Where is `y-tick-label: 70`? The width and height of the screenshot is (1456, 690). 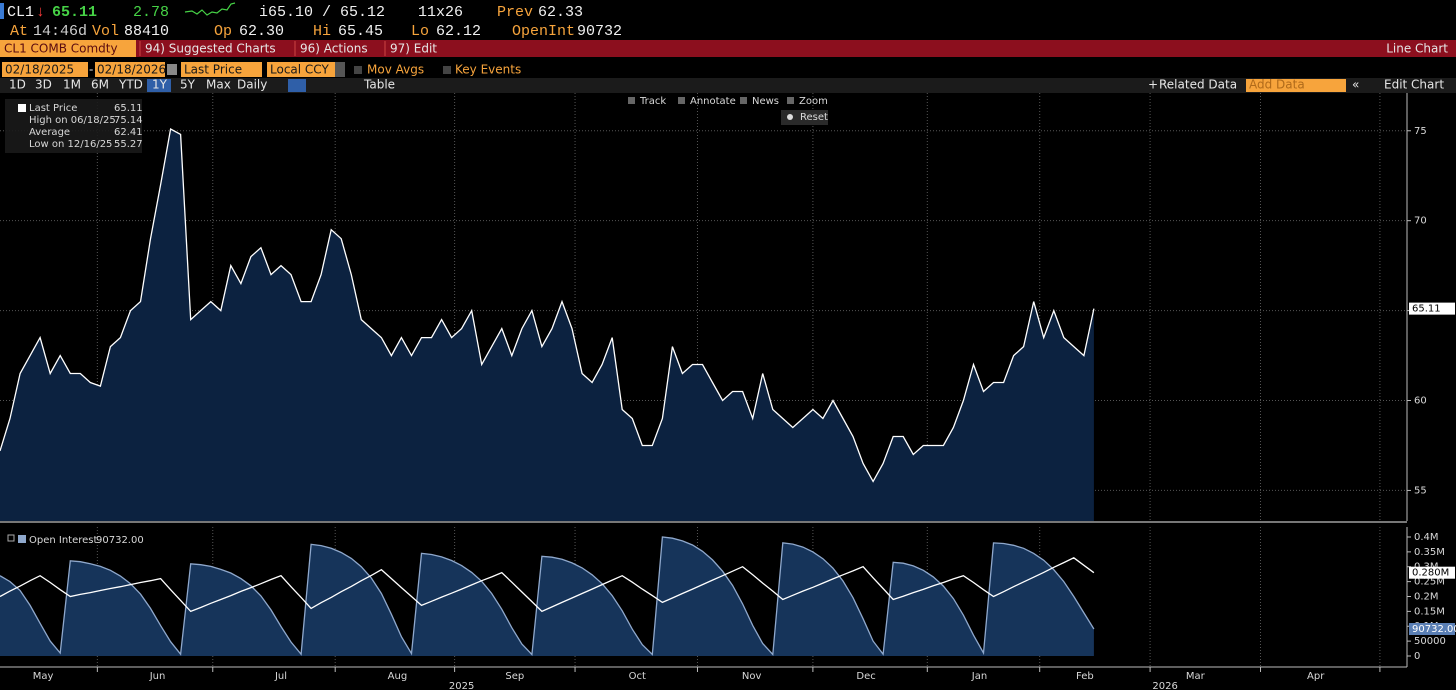
y-tick-label: 70 is located at coordinates (1420, 221).